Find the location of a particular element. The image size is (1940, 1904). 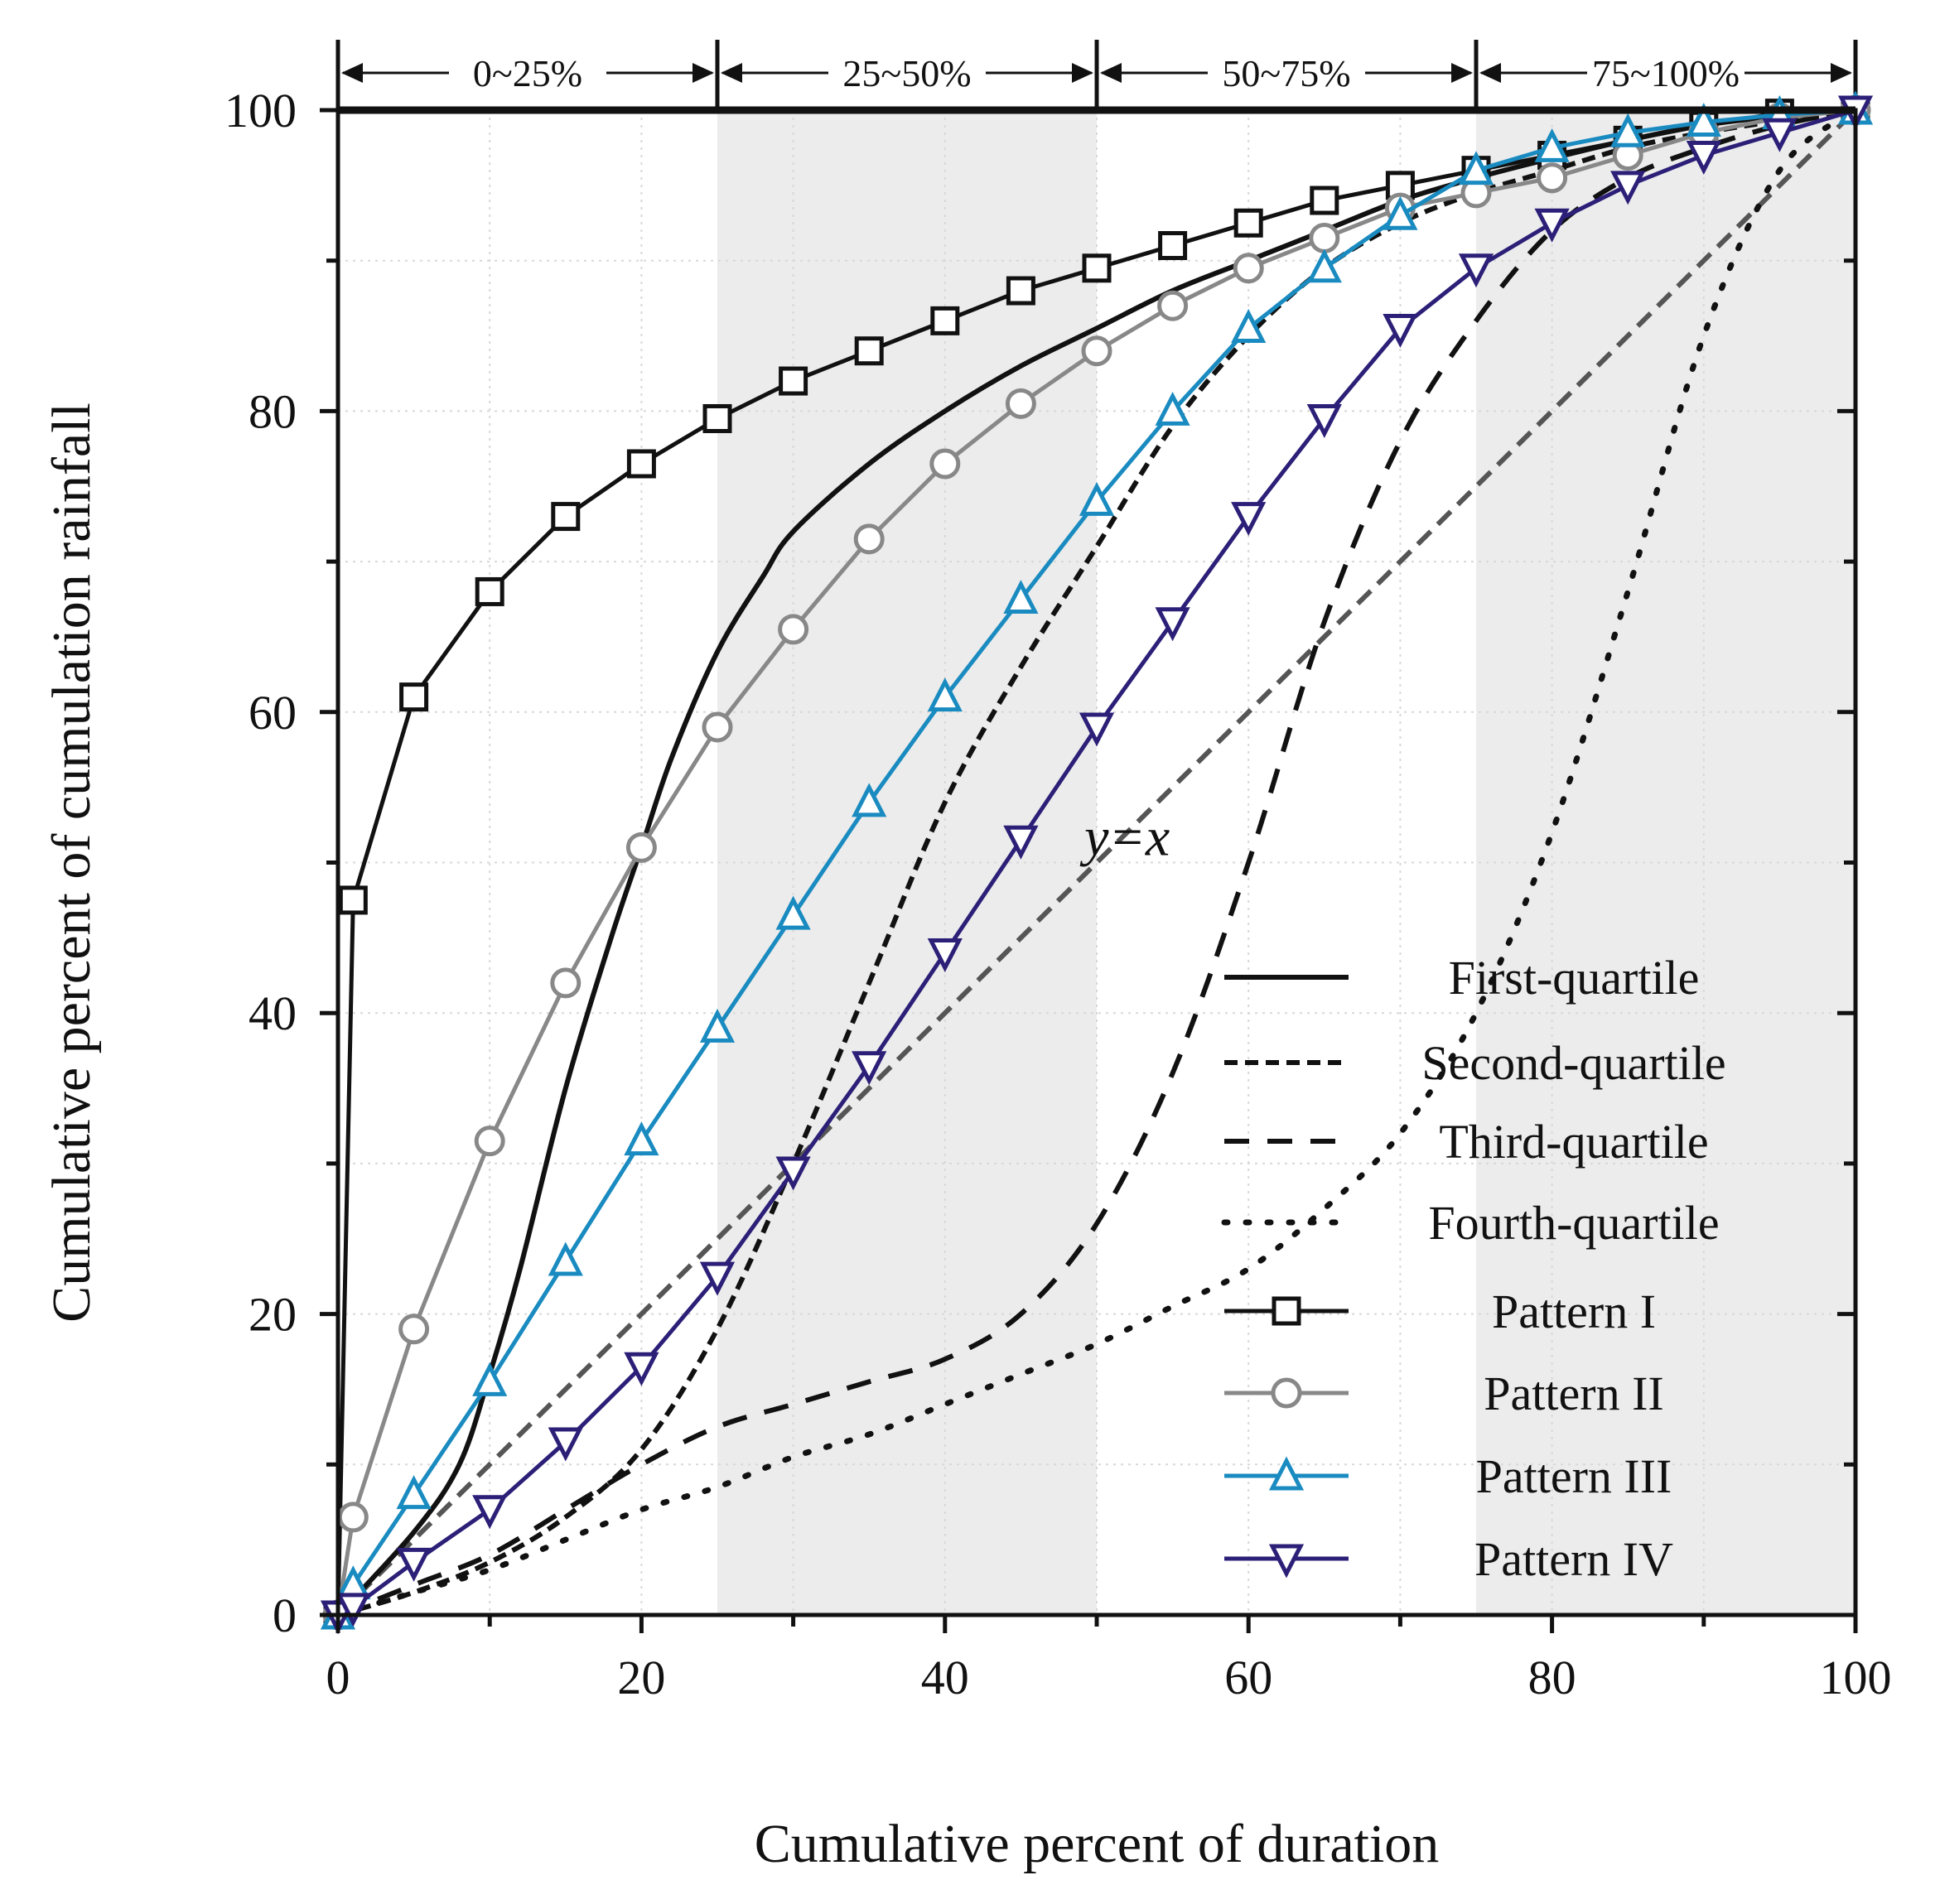

quartile-label-0: 0~25% is located at coordinates (527, 73).